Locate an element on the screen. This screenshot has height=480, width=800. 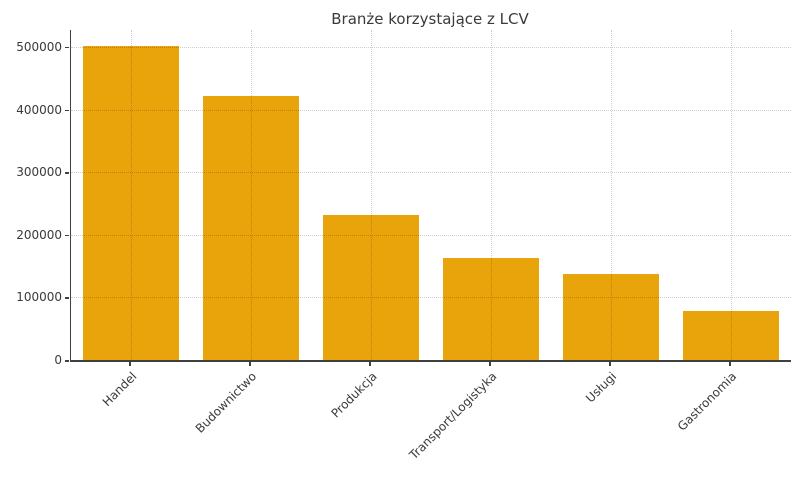
x-tick-label: Handel is located at coordinates (119, 389).